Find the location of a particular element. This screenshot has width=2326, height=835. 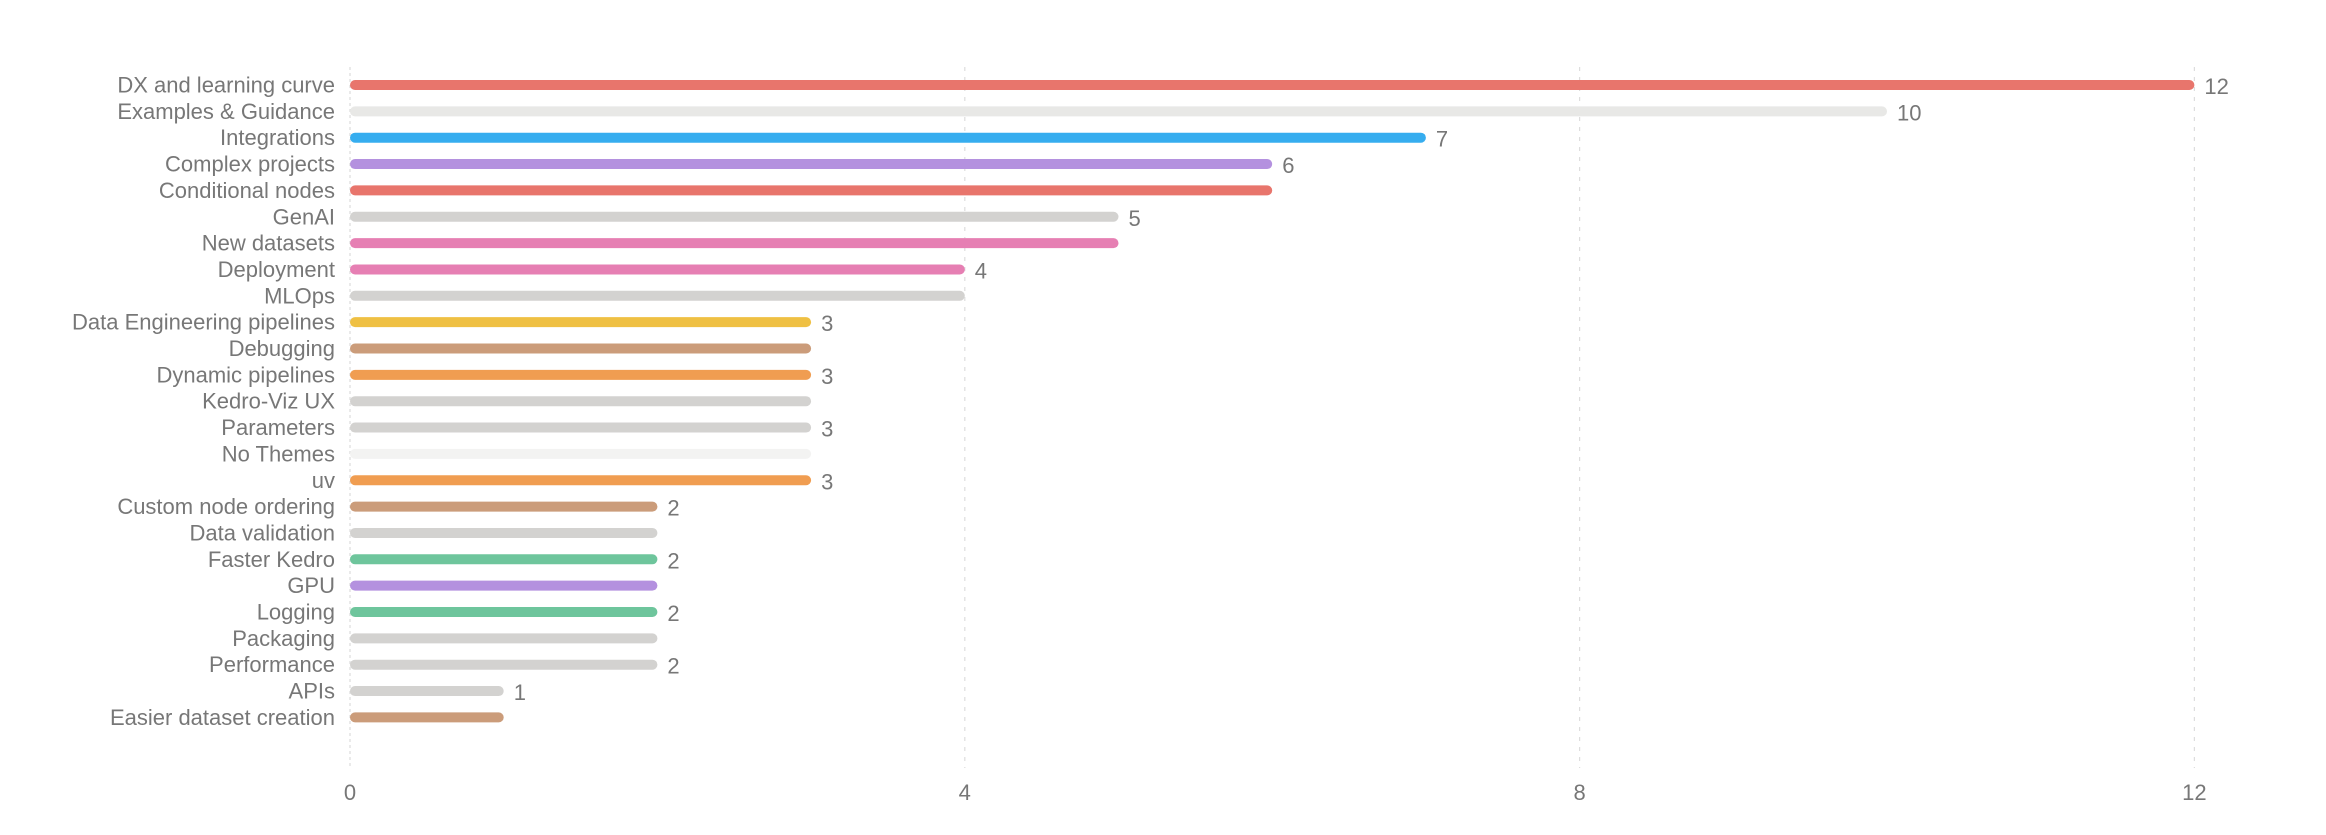

category-label: Conditional nodes is located at coordinates (247, 190).